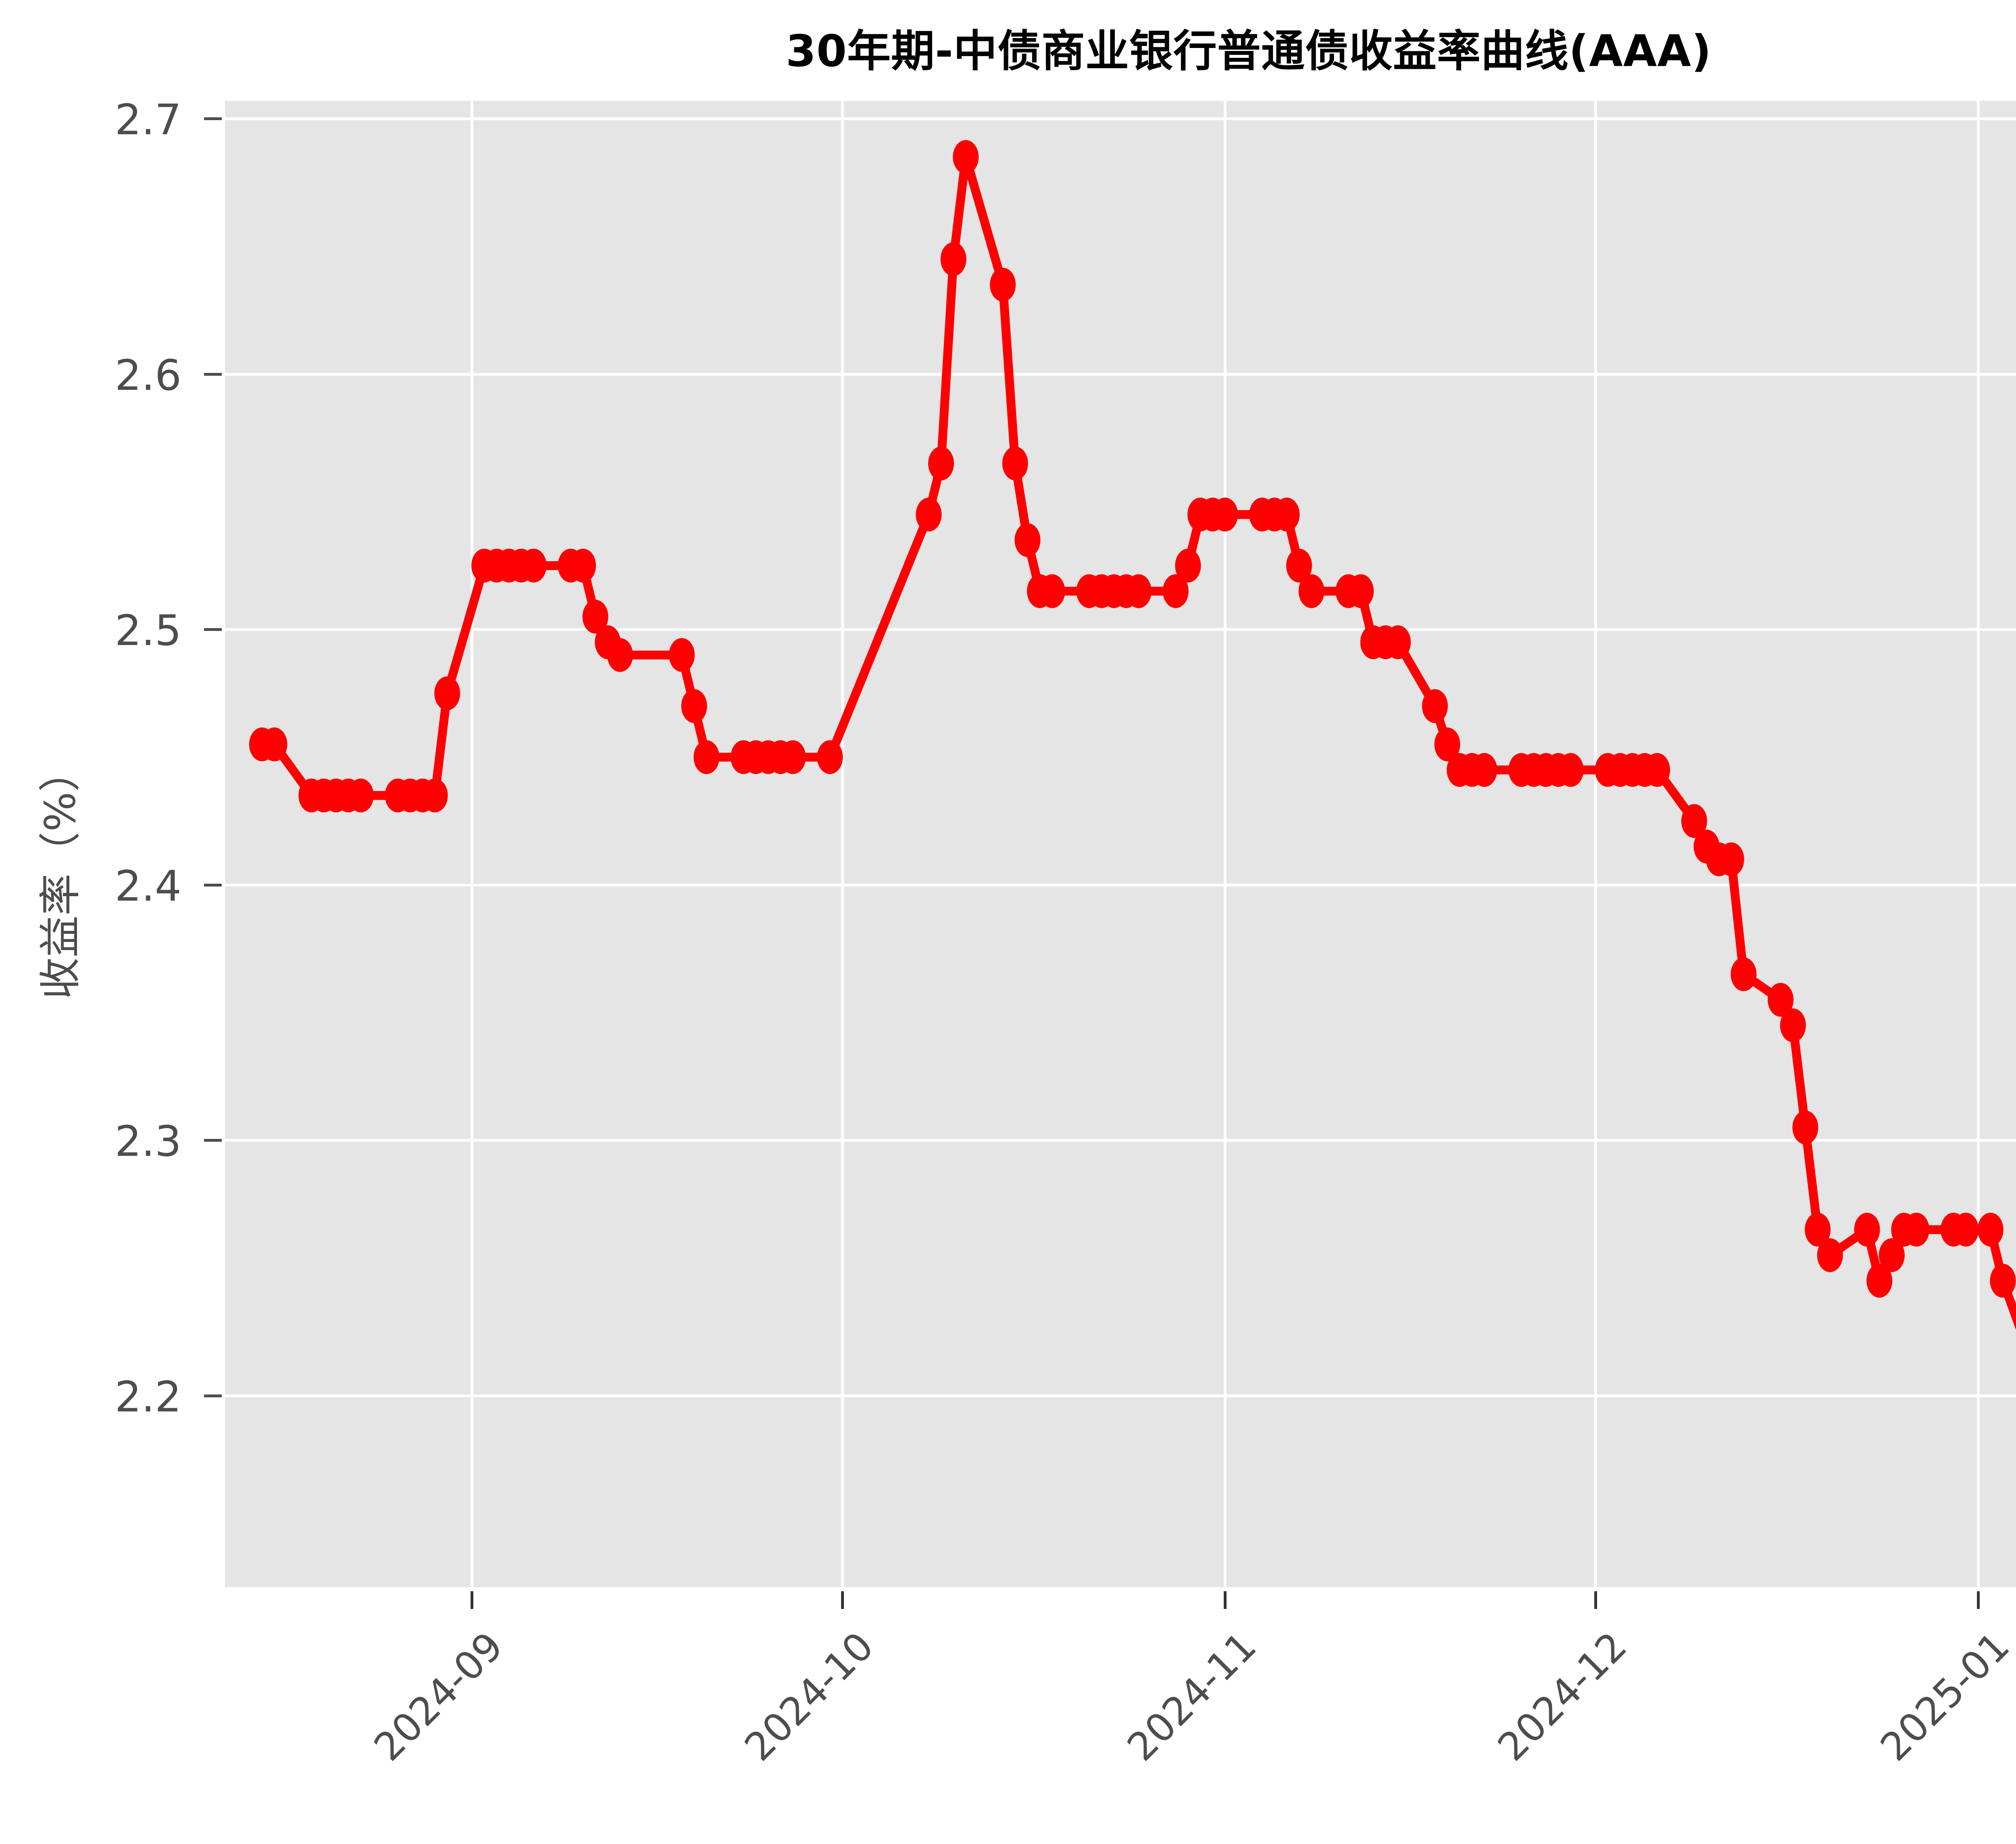 The height and width of the screenshot is (1844, 2016). I want to click on y-tick-label: 2.7, so click(148, 120).